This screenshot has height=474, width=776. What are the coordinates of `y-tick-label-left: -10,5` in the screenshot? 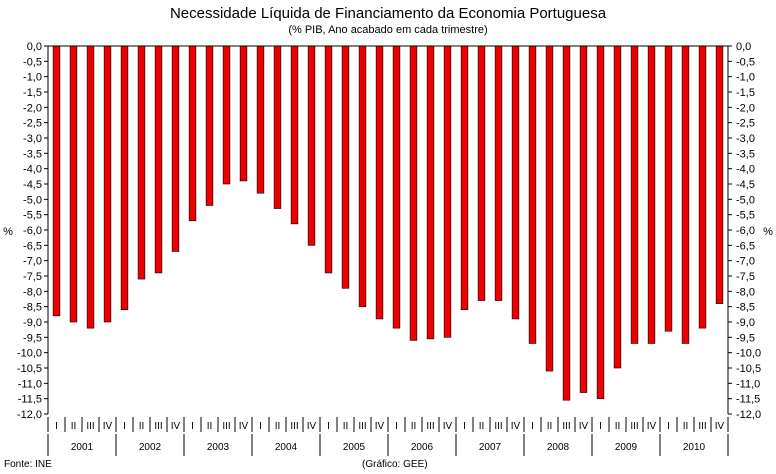 It's located at (29, 369).